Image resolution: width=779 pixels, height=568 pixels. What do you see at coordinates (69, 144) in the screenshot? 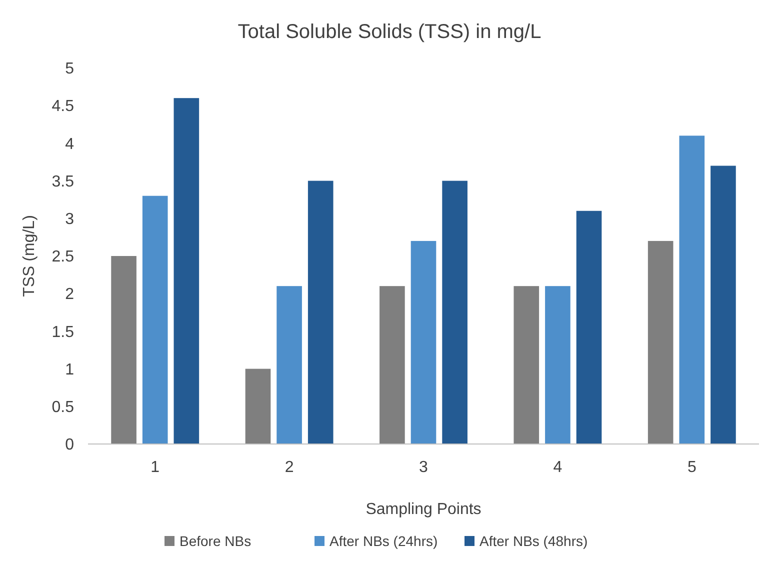
I see `y-tick-label: 4` at bounding box center [69, 144].